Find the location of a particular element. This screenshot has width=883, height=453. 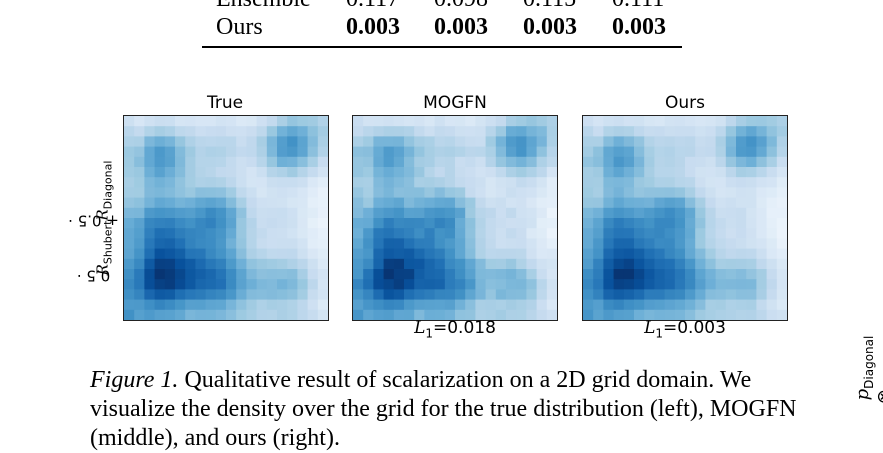

ylabel-prefix: 0.5 · is located at coordinates (93, 275).